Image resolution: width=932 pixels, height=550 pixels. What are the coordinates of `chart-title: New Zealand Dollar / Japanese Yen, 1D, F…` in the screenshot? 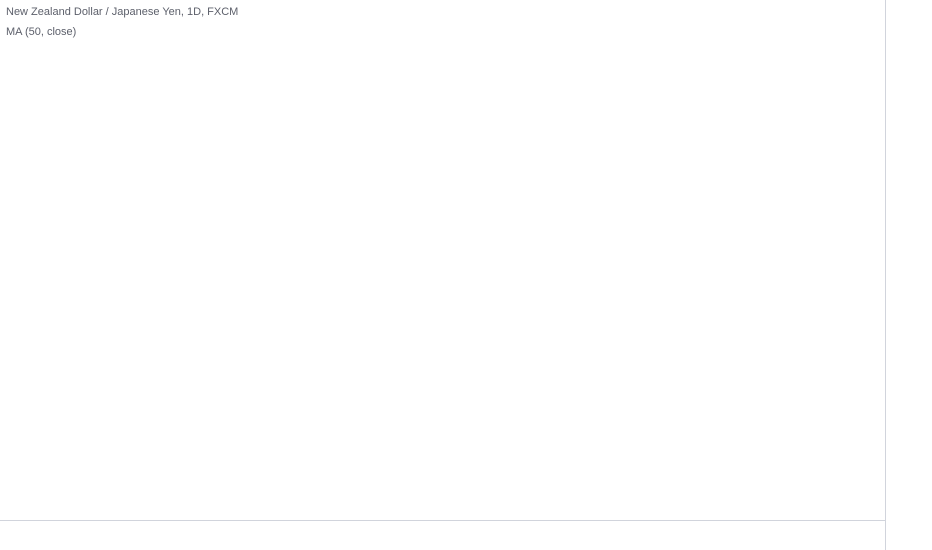 It's located at (122, 12).